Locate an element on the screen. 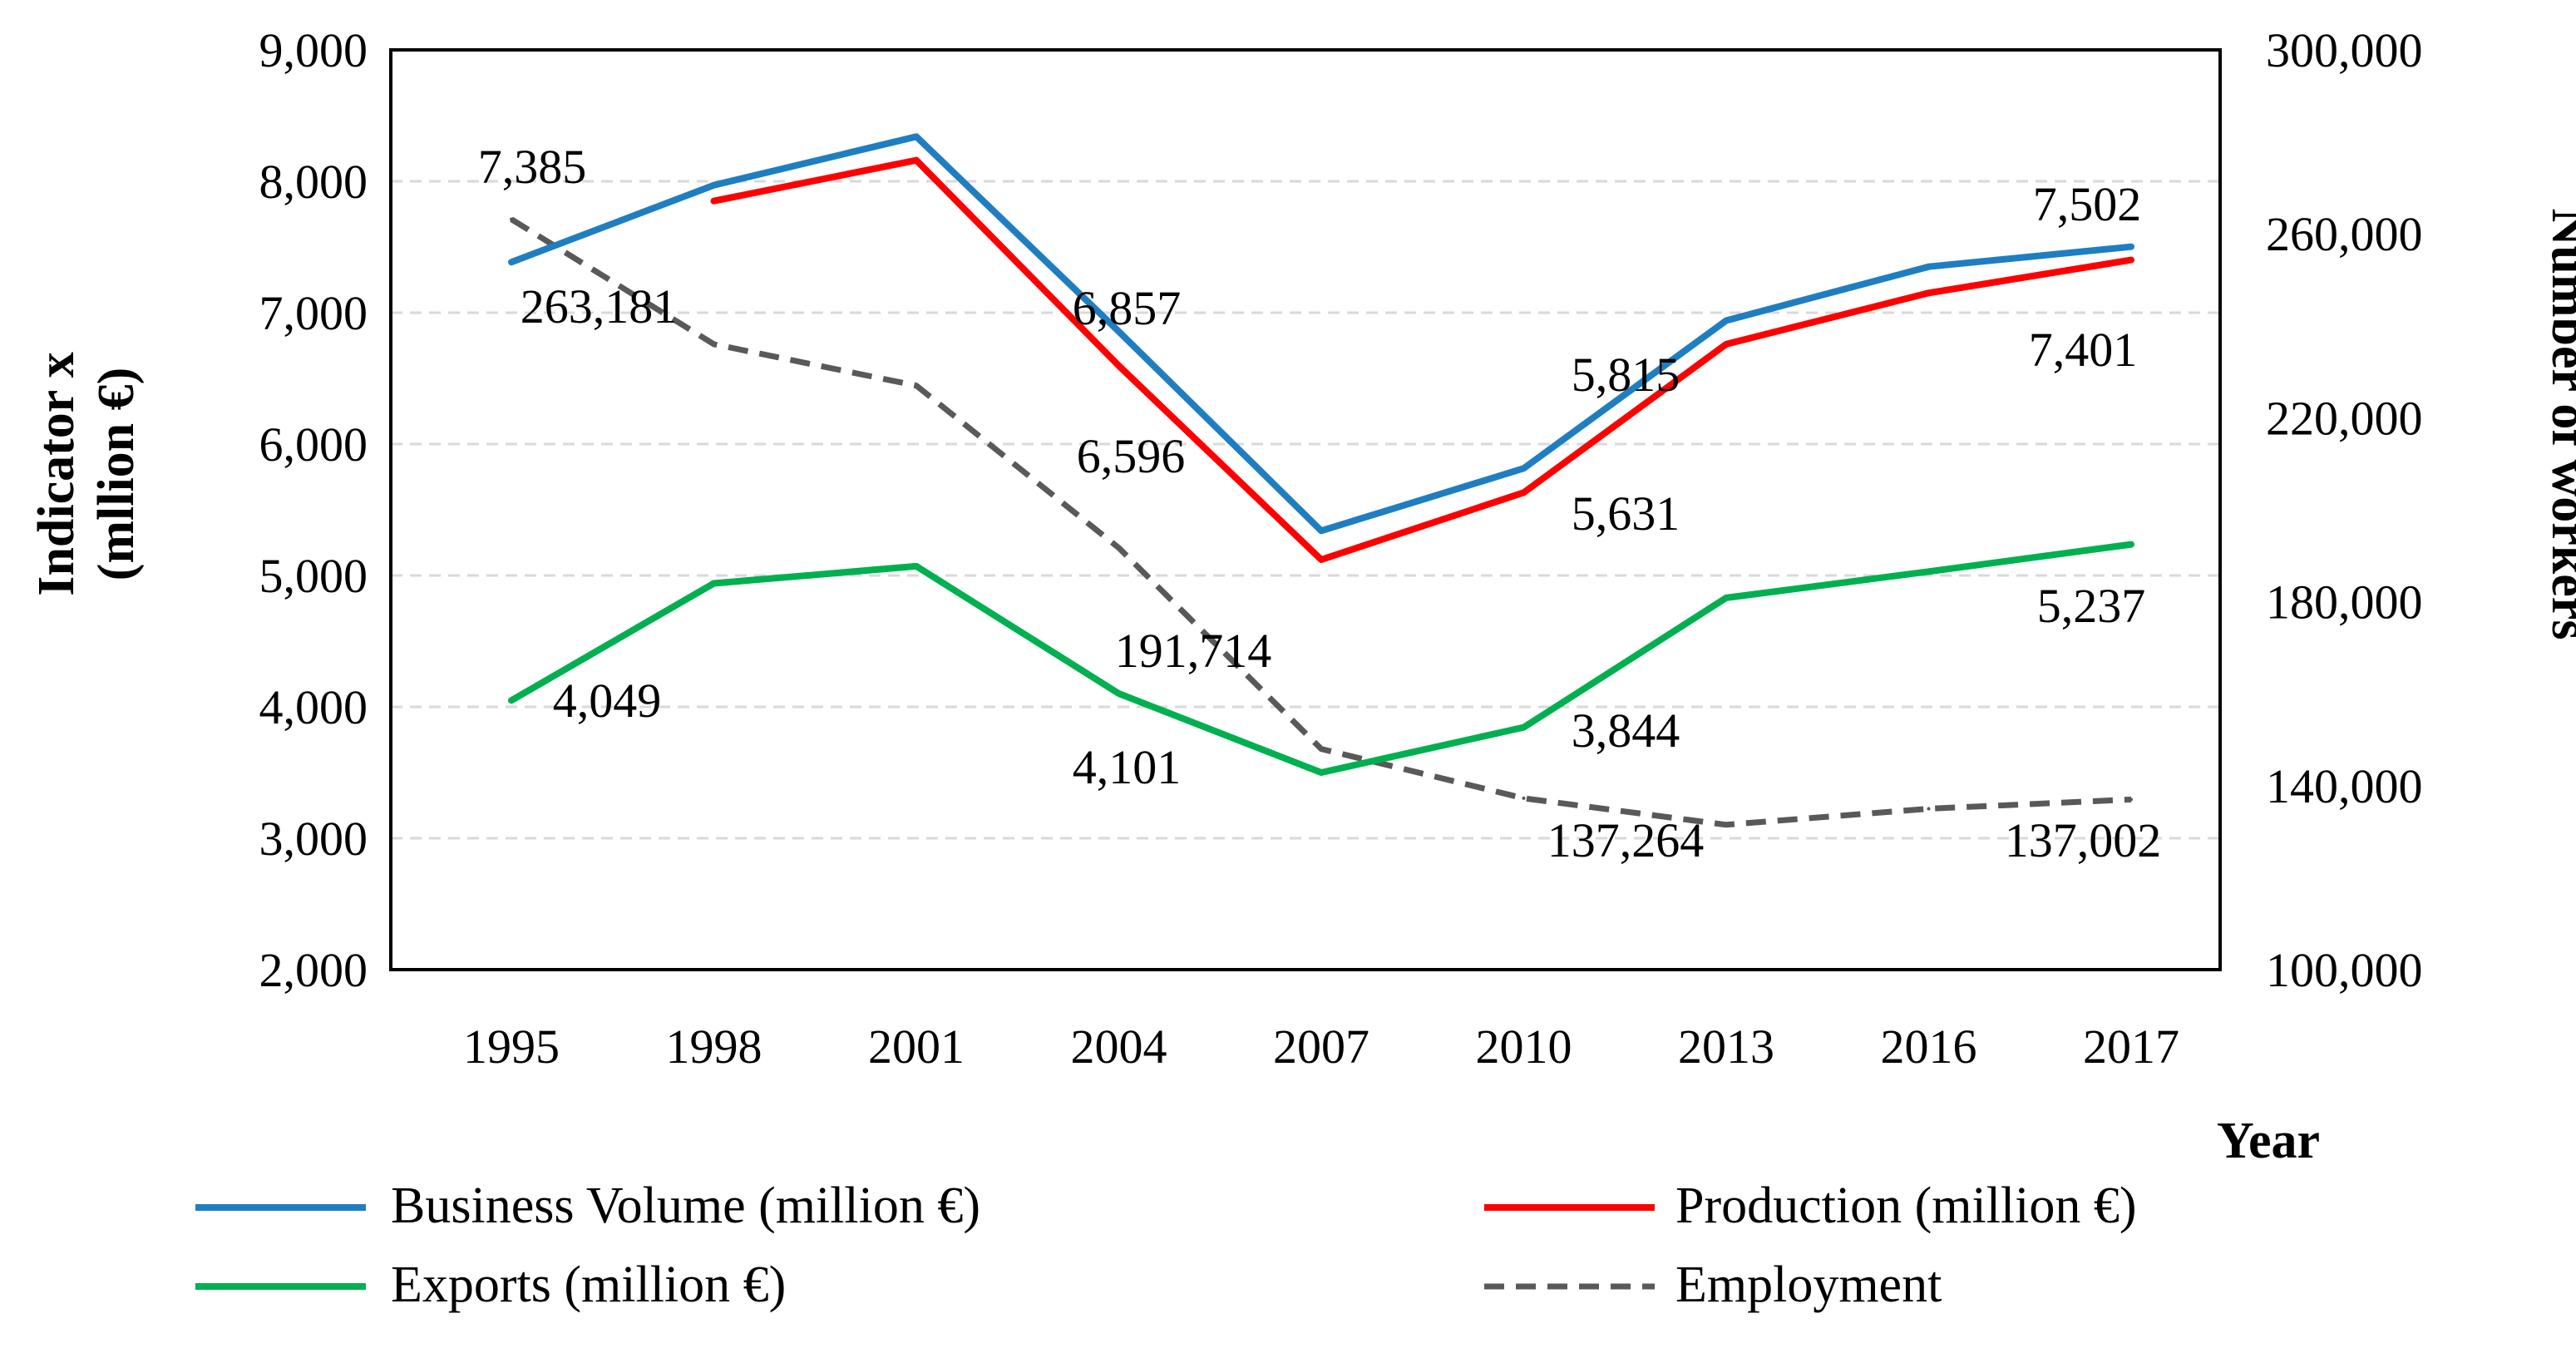 The height and width of the screenshot is (1353, 2576). y-axis-left-ticks: 2,000 3,000 4,000 5,000 6,000 7,000 8,000 9,000 is located at coordinates (313, 510).